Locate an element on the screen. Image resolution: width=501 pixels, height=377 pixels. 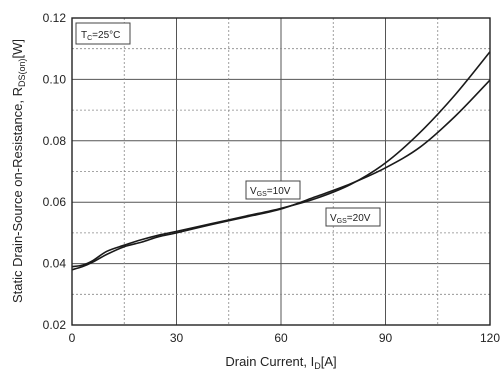
y-axis-title-unit: [W] is located at coordinates (17, 49).